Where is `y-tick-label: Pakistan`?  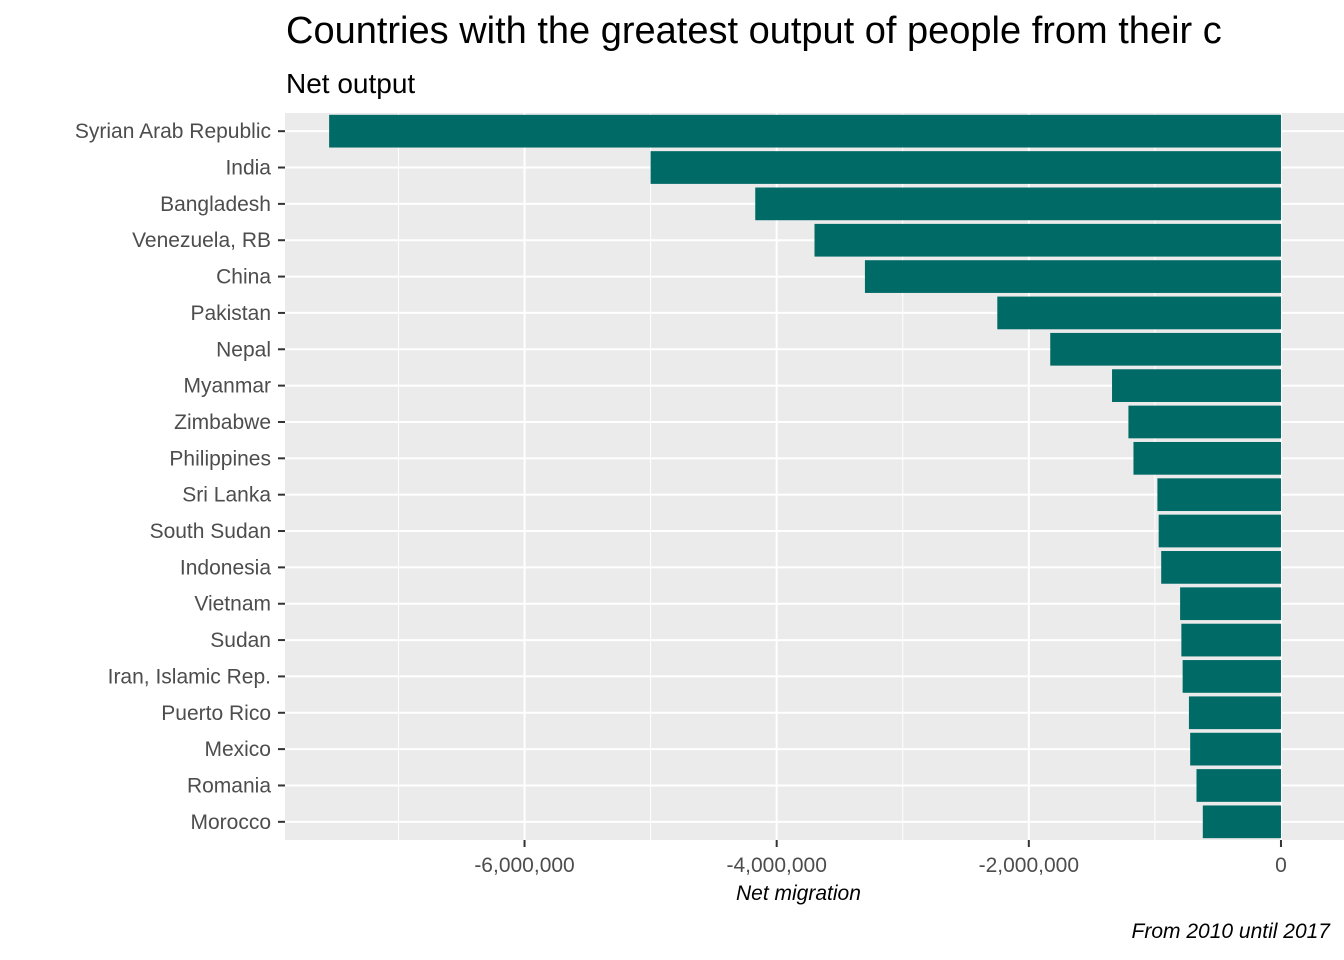 y-tick-label: Pakistan is located at coordinates (230, 313).